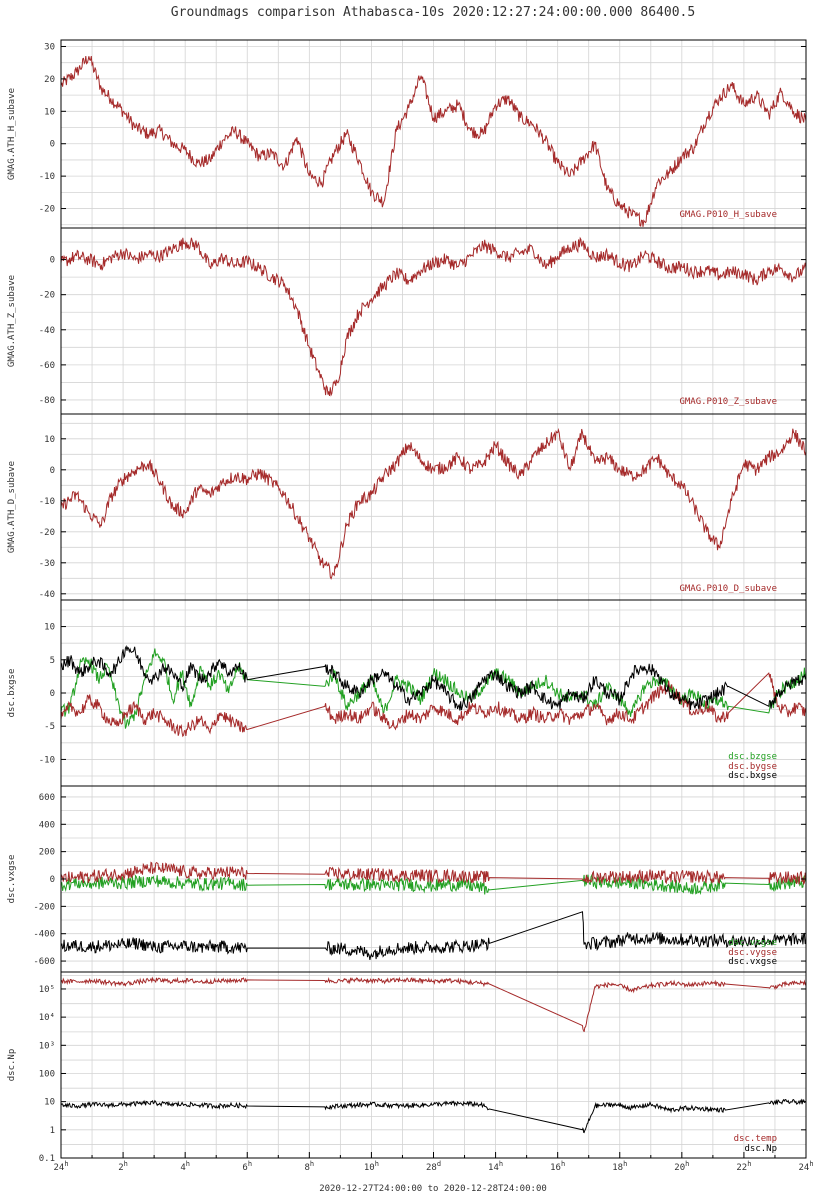 The image size is (824, 1200). Describe the element at coordinates (743, 1166) in the screenshot. I see `x-tick-label: 22h` at that location.